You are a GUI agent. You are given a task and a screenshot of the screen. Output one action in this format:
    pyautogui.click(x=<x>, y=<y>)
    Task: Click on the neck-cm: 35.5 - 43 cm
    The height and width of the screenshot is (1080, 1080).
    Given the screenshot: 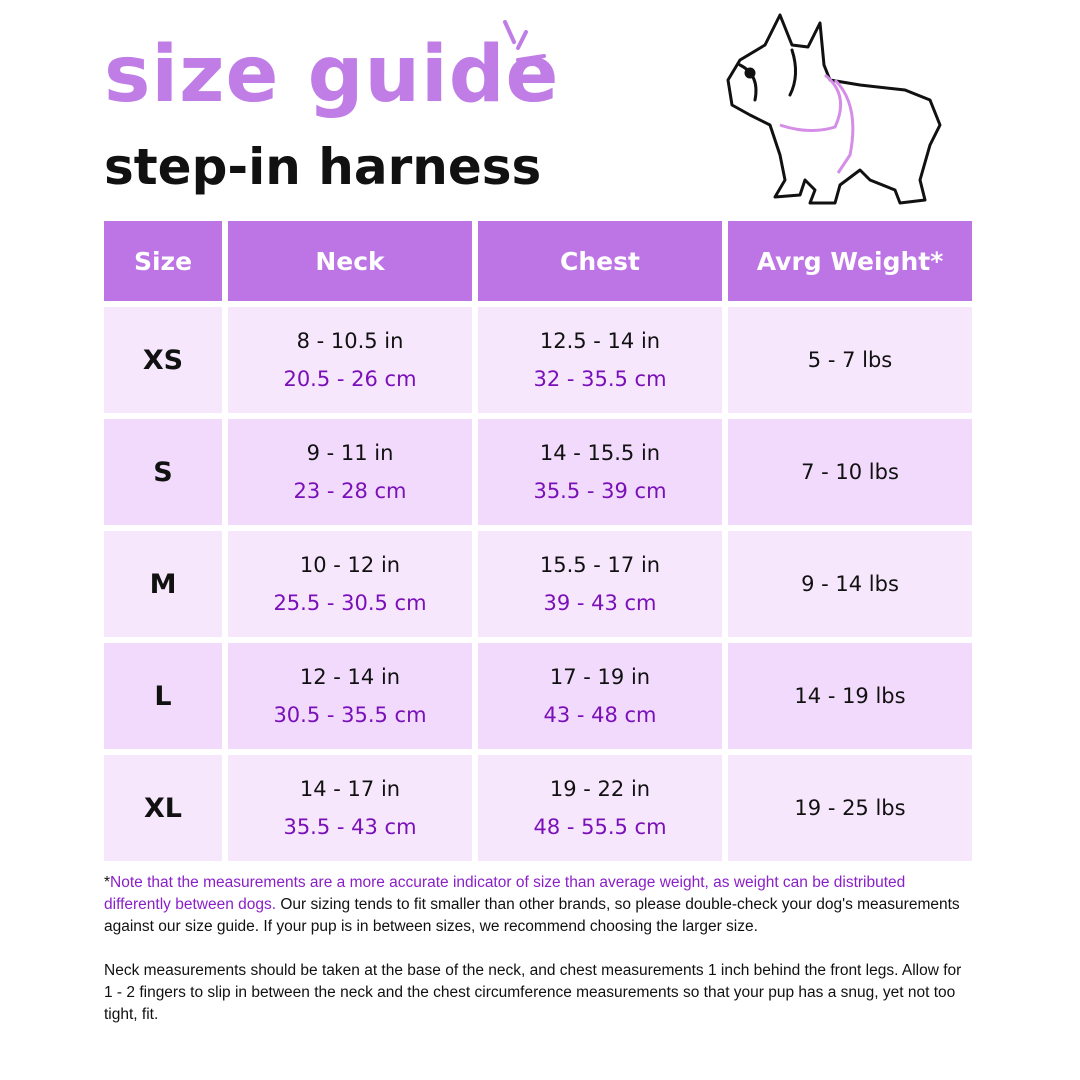 What is the action you would take?
    pyautogui.click(x=350, y=827)
    